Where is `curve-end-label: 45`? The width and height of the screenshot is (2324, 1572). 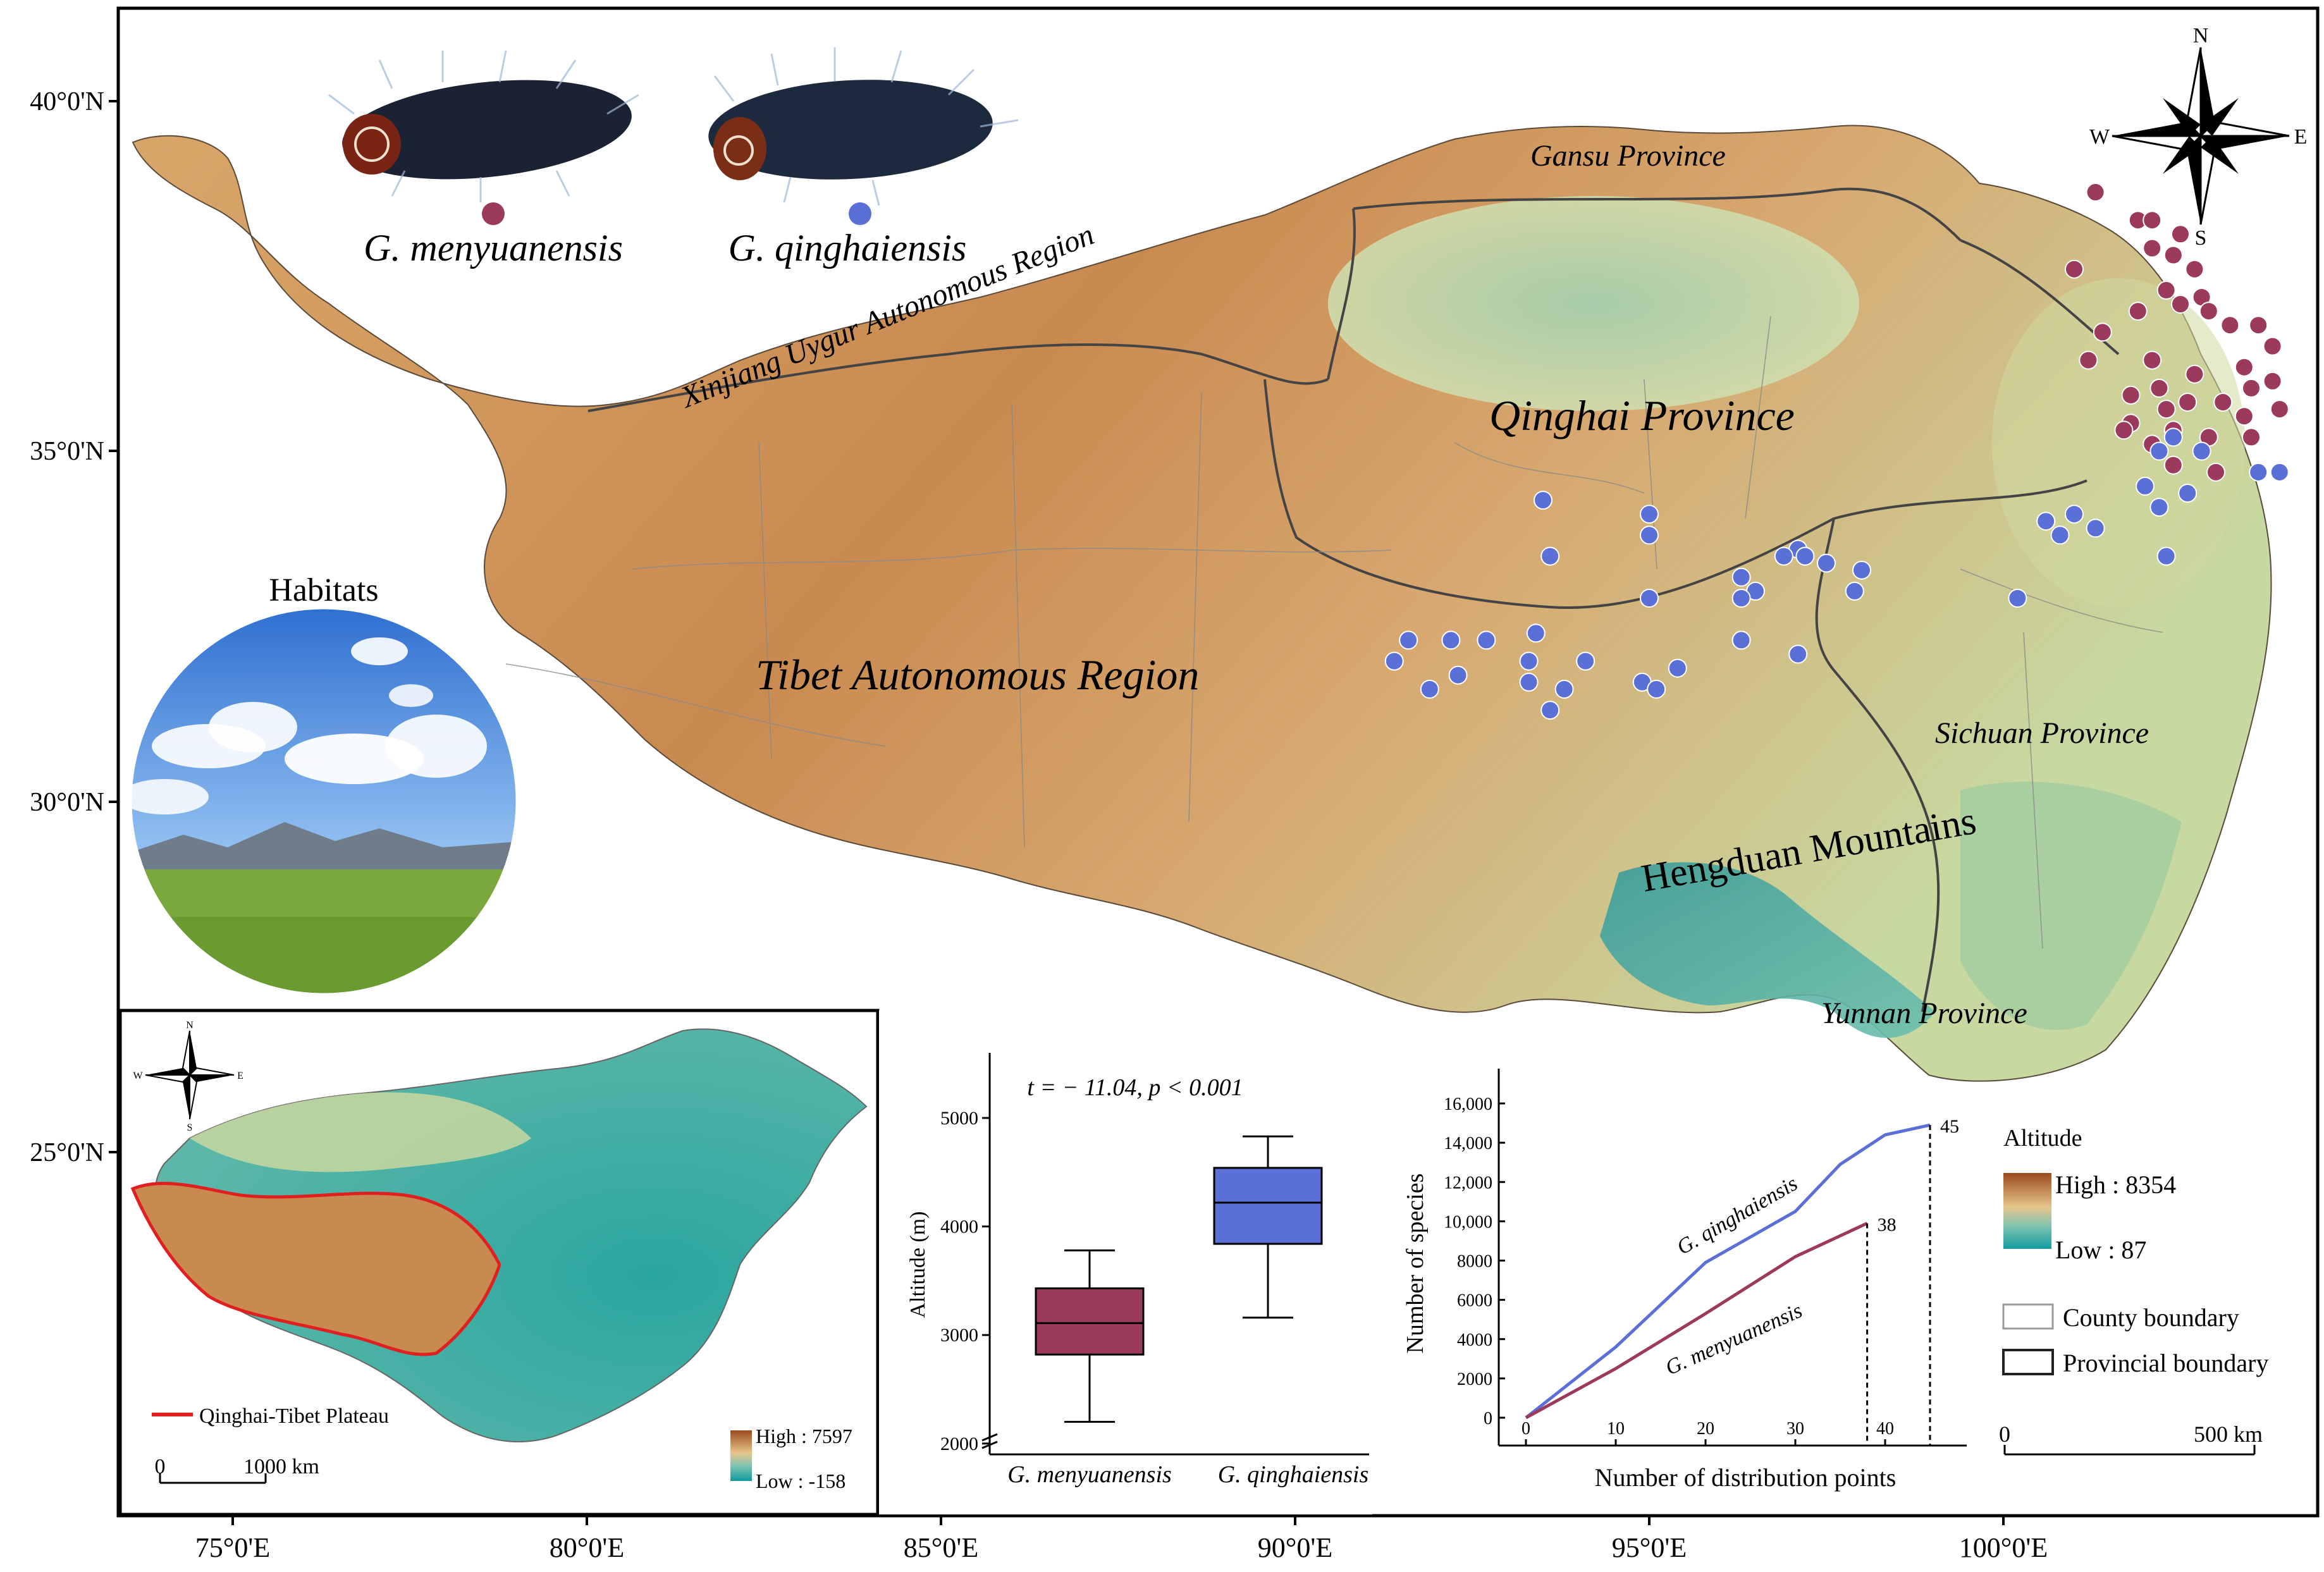 curve-end-label: 45 is located at coordinates (1949, 1126).